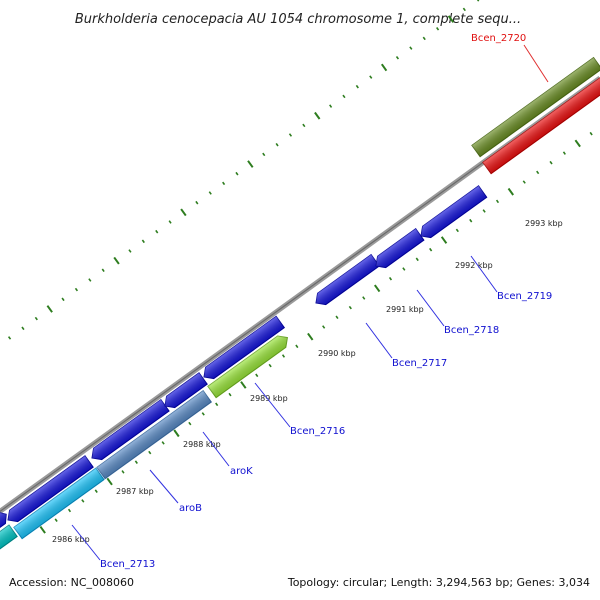 This screenshot has width=600, height=600. What do you see at coordinates (498, 38) in the screenshot?
I see `gene-label-bcen-2720: Bcen_2720` at bounding box center [498, 38].